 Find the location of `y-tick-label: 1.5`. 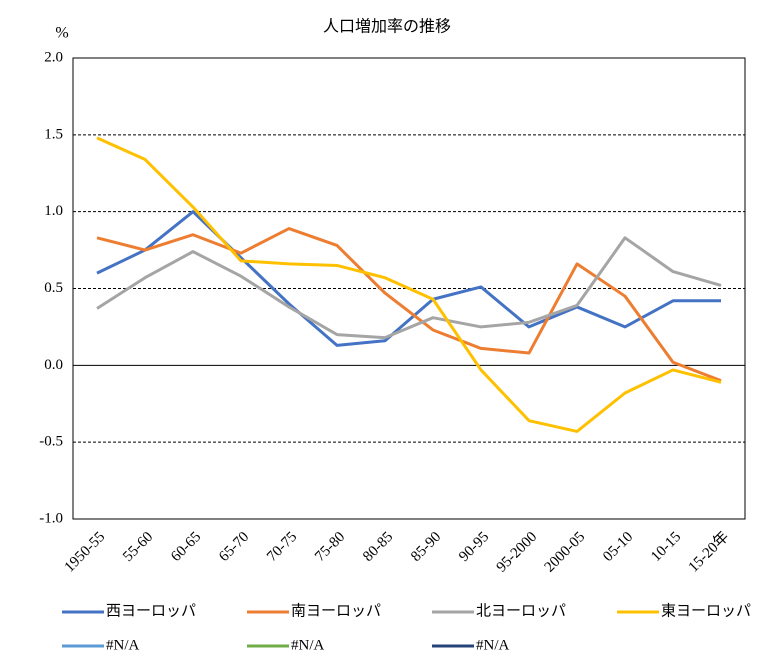

y-tick-label: 1.5 is located at coordinates (53, 134).